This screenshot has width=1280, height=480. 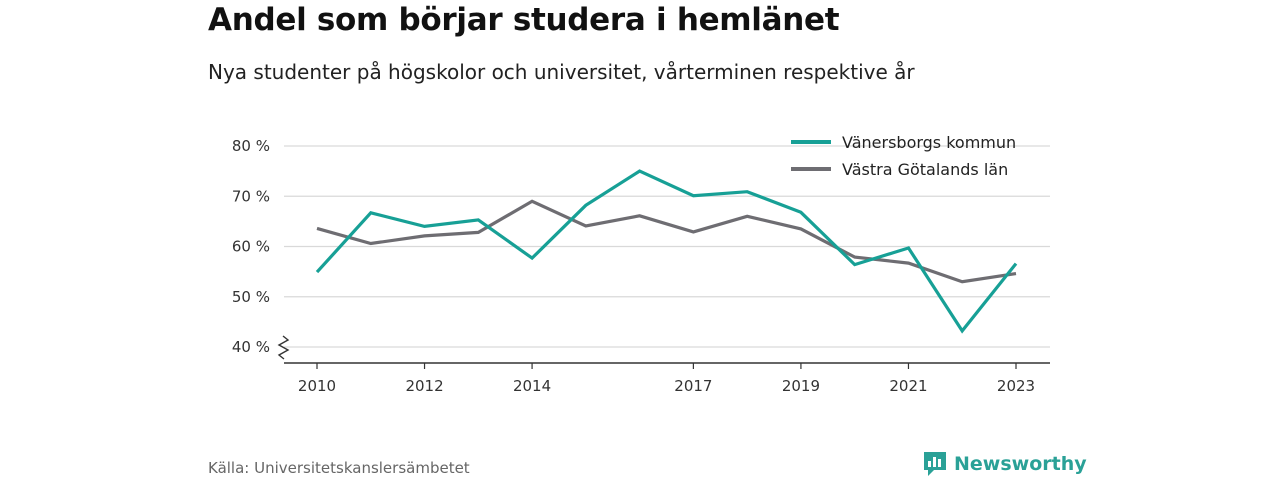 I want to click on x-tick-label-2019: 2019, so click(x=801, y=386).